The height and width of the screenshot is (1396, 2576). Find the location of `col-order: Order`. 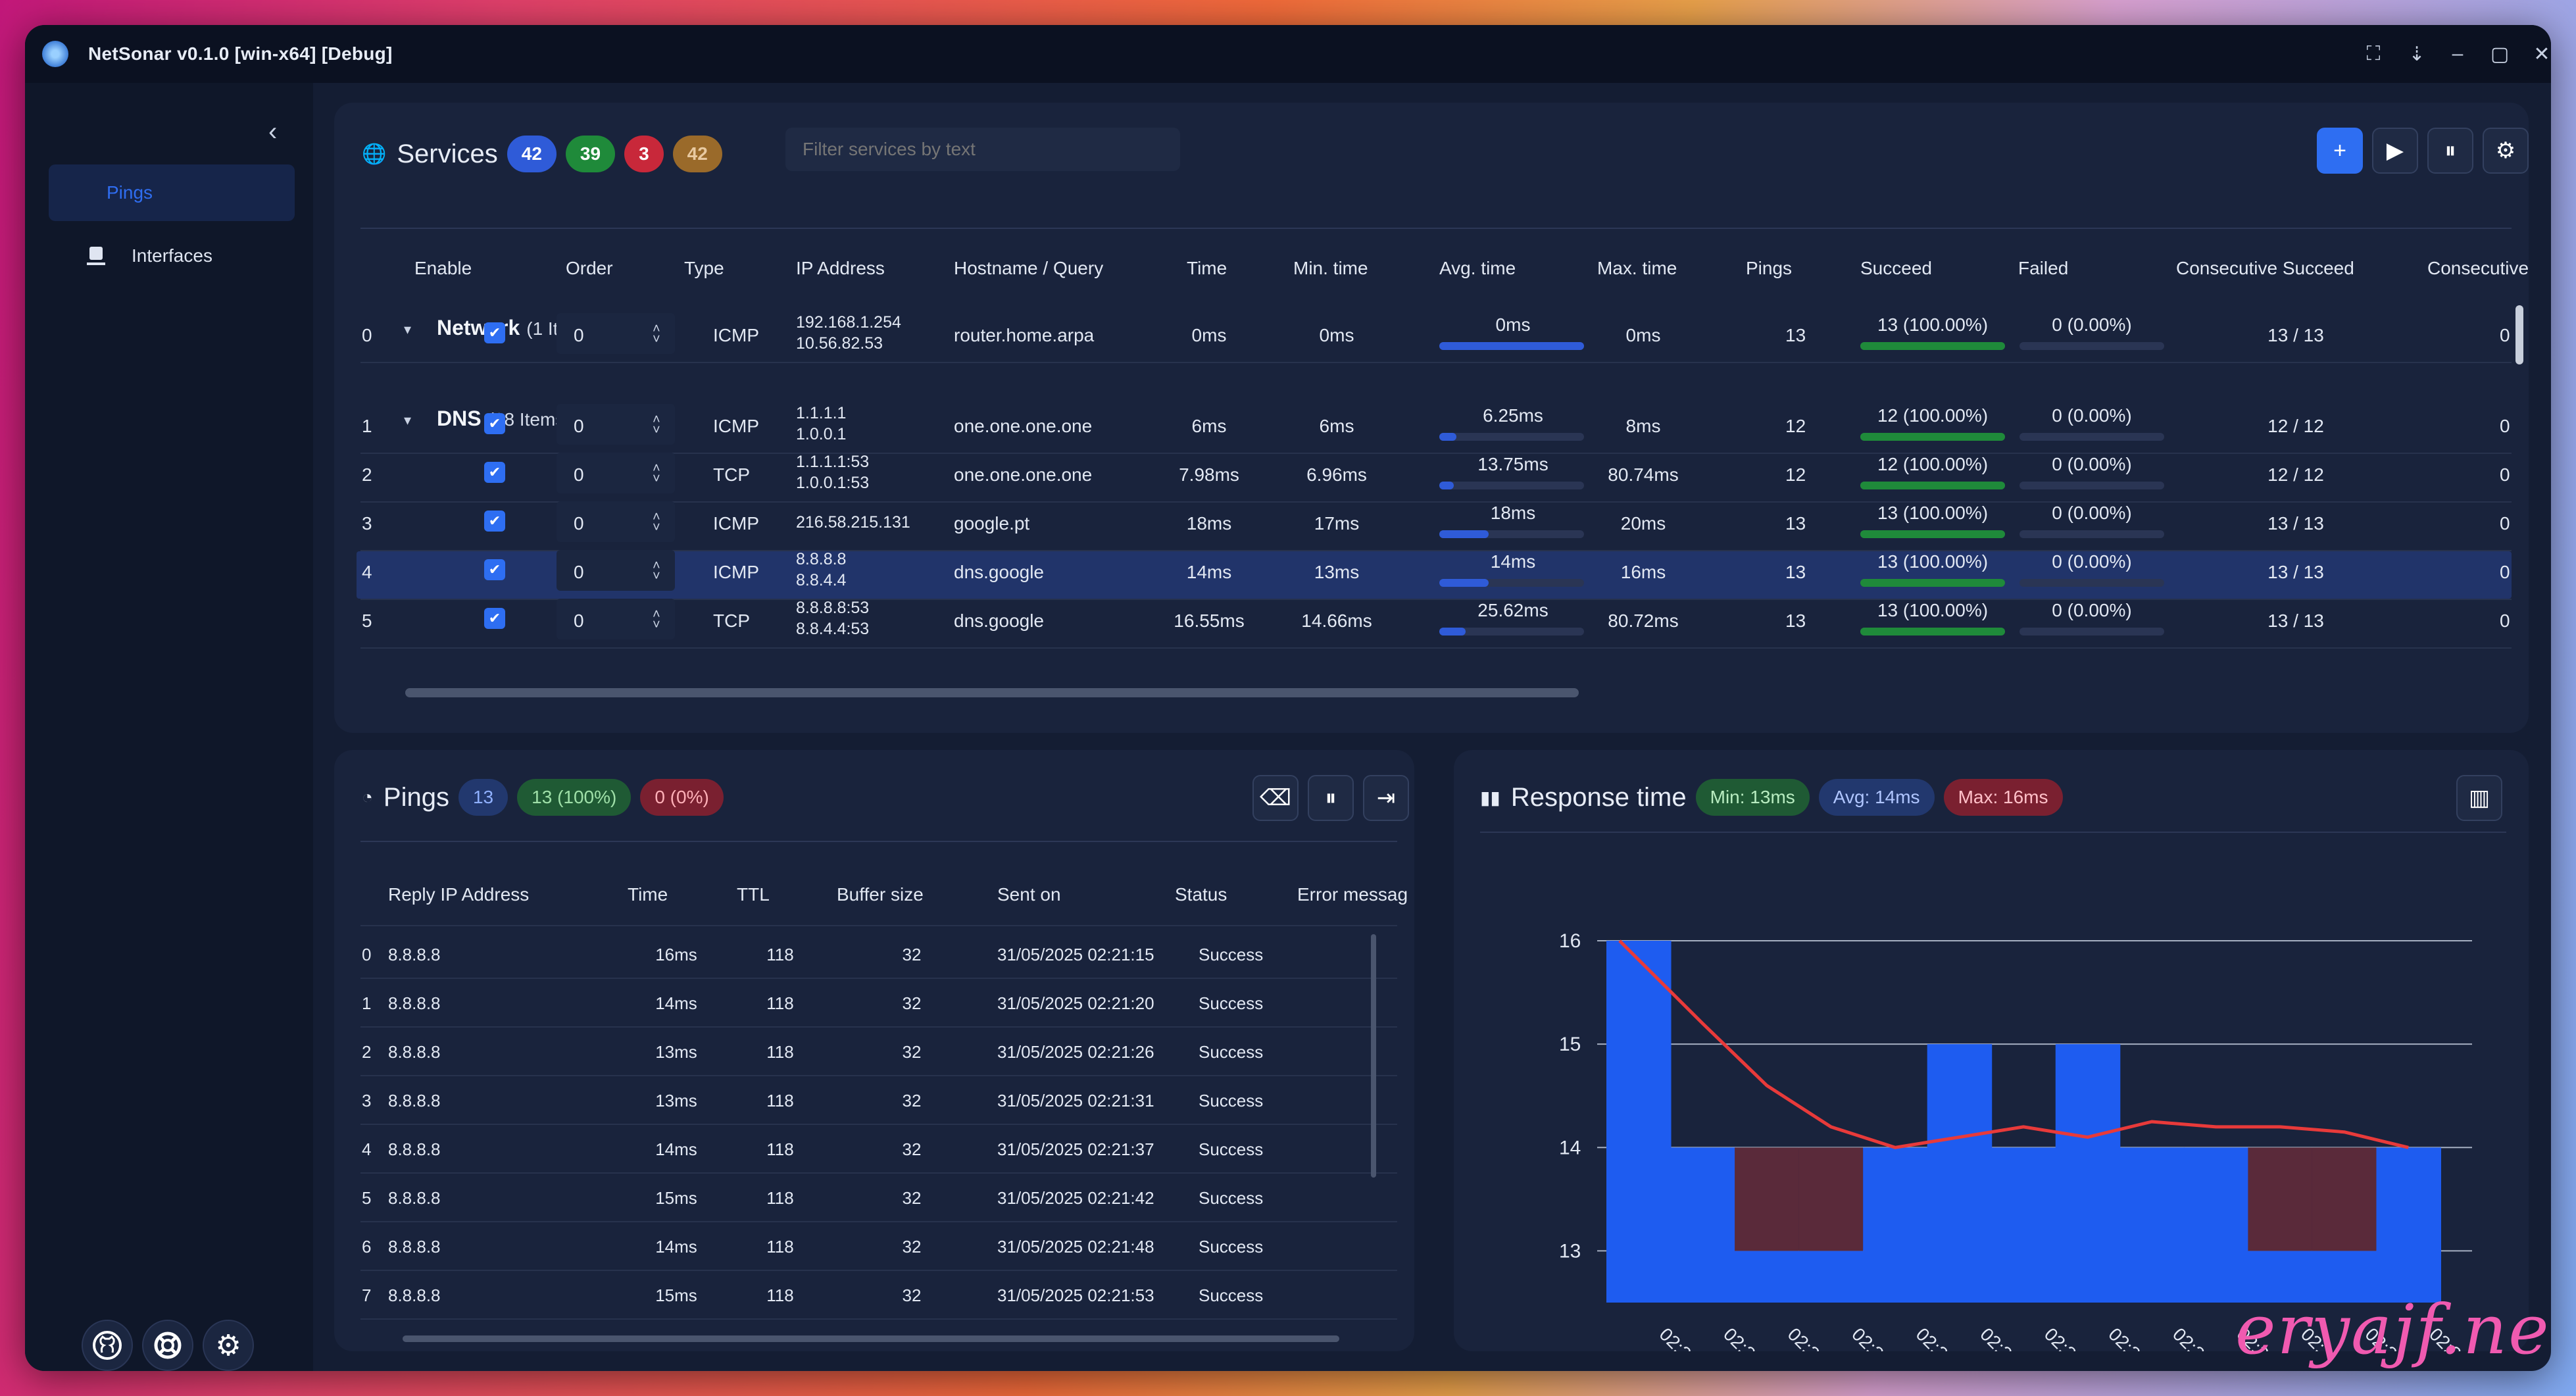

col-order: Order is located at coordinates (589, 268).